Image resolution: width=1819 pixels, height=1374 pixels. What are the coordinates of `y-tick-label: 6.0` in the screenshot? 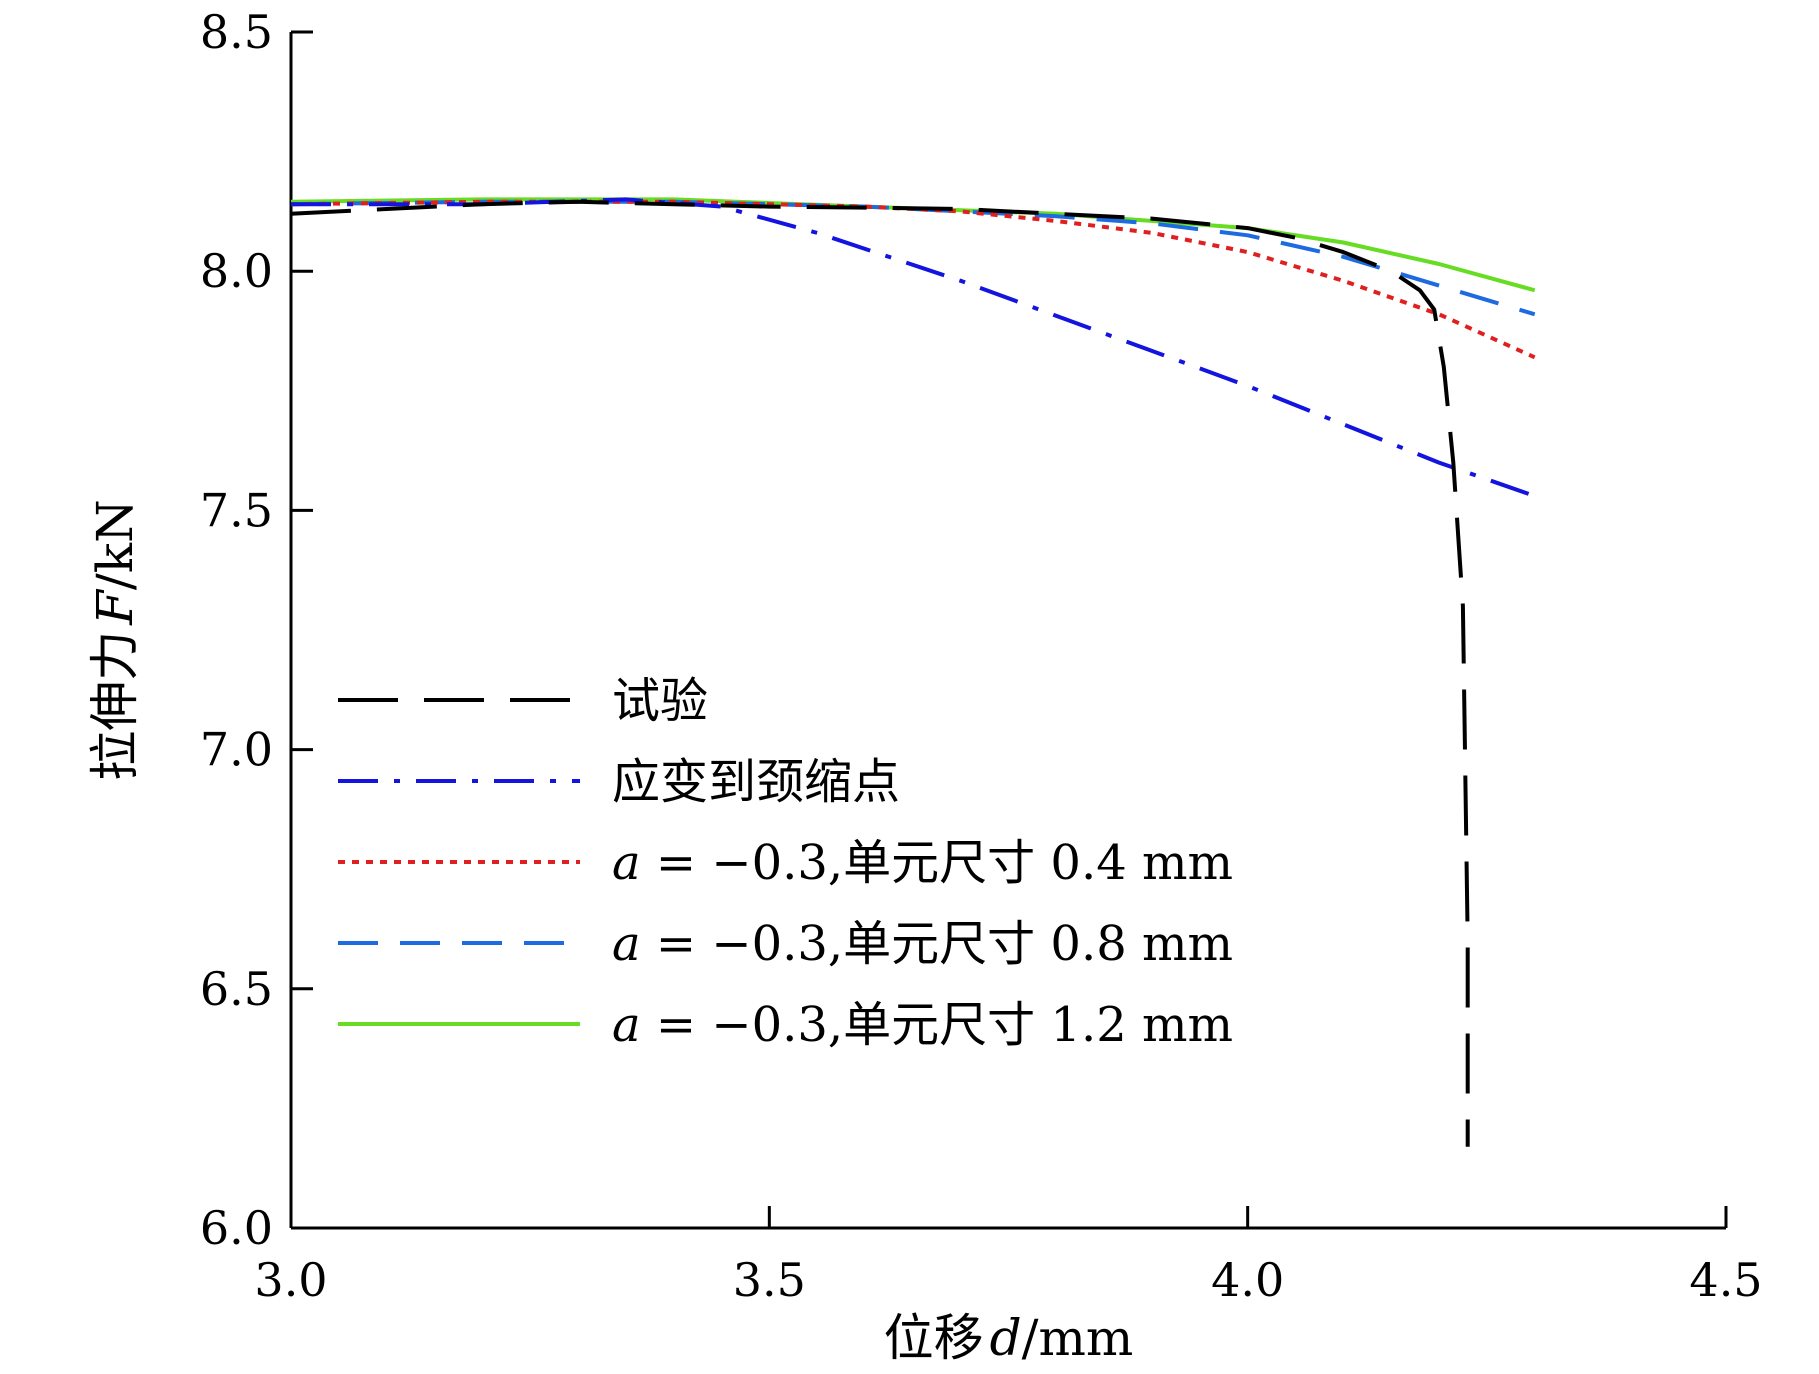 It's located at (236, 1228).